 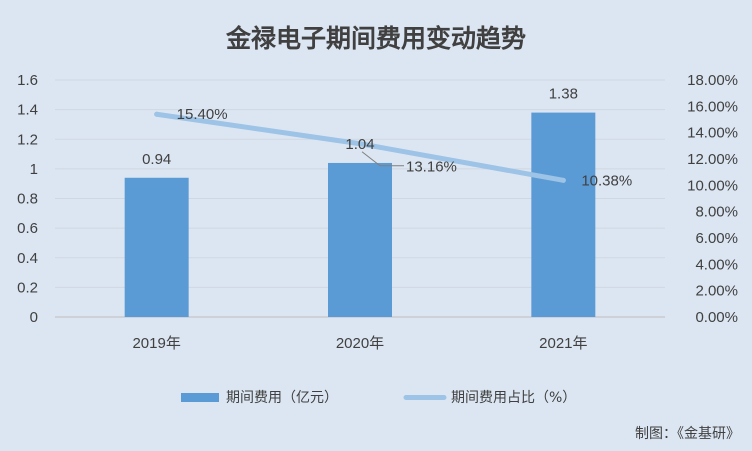 I want to click on x-tick-label: 2020年, so click(x=360, y=343).